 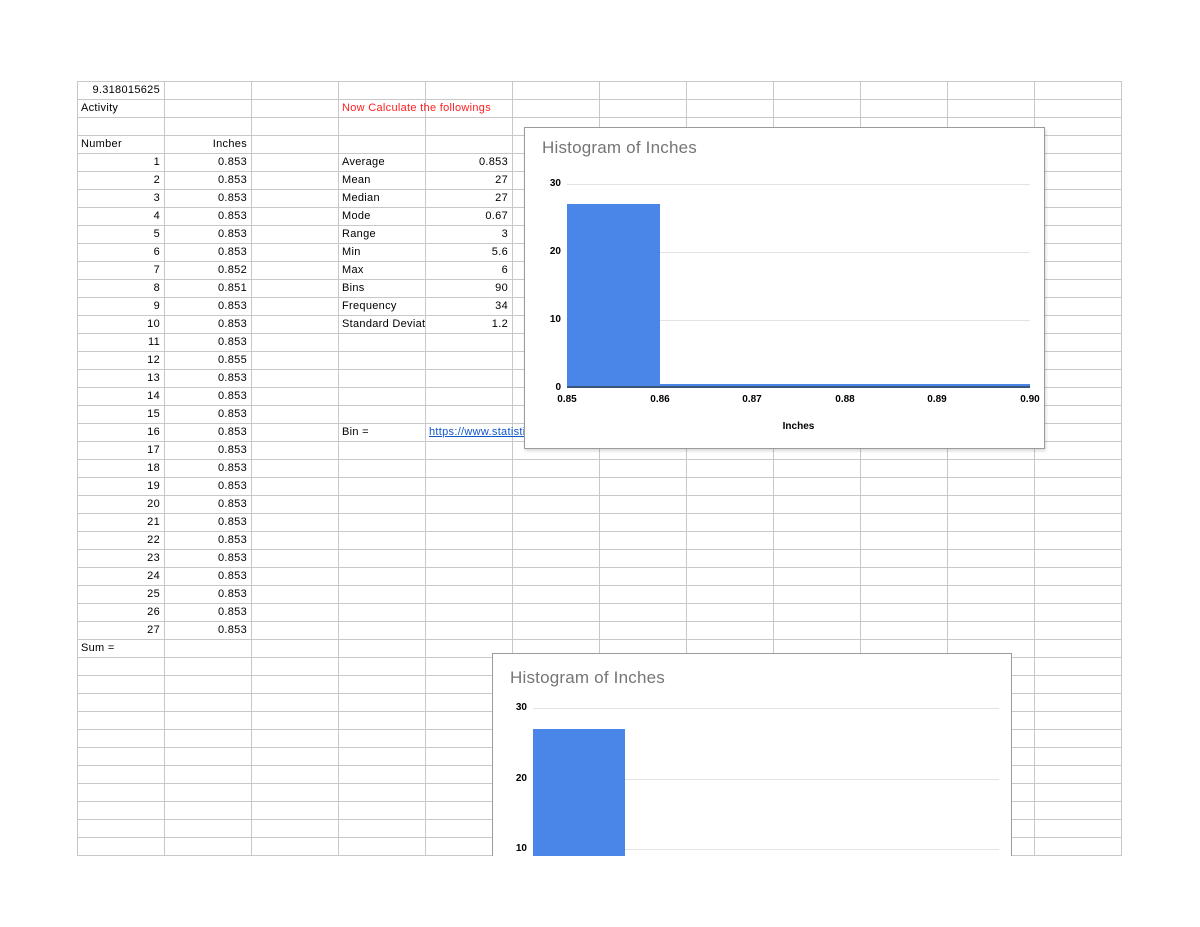 What do you see at coordinates (501, 306) in the screenshot?
I see `stat-value-cell: 34` at bounding box center [501, 306].